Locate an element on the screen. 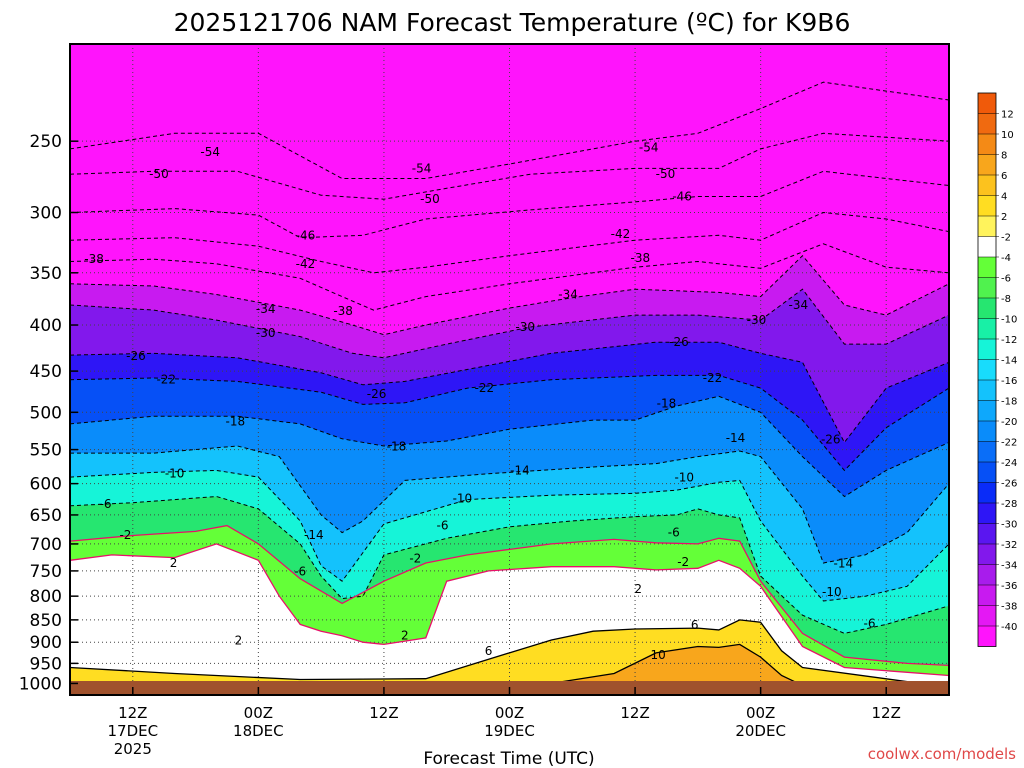 Image resolution: width=1024 pixels, height=768 pixels. contour-label-15: -34 is located at coordinates (799, 305).